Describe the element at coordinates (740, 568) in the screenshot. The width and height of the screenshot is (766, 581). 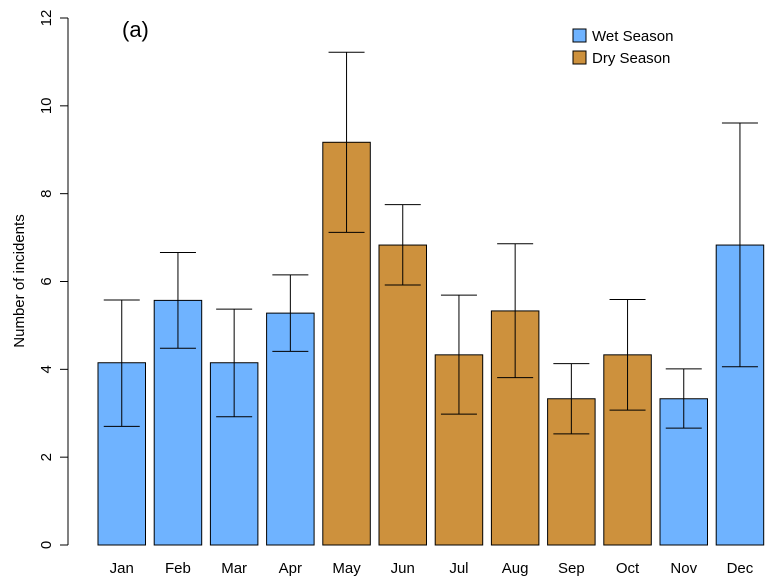
I see `x-tick-label: Dec` at that location.